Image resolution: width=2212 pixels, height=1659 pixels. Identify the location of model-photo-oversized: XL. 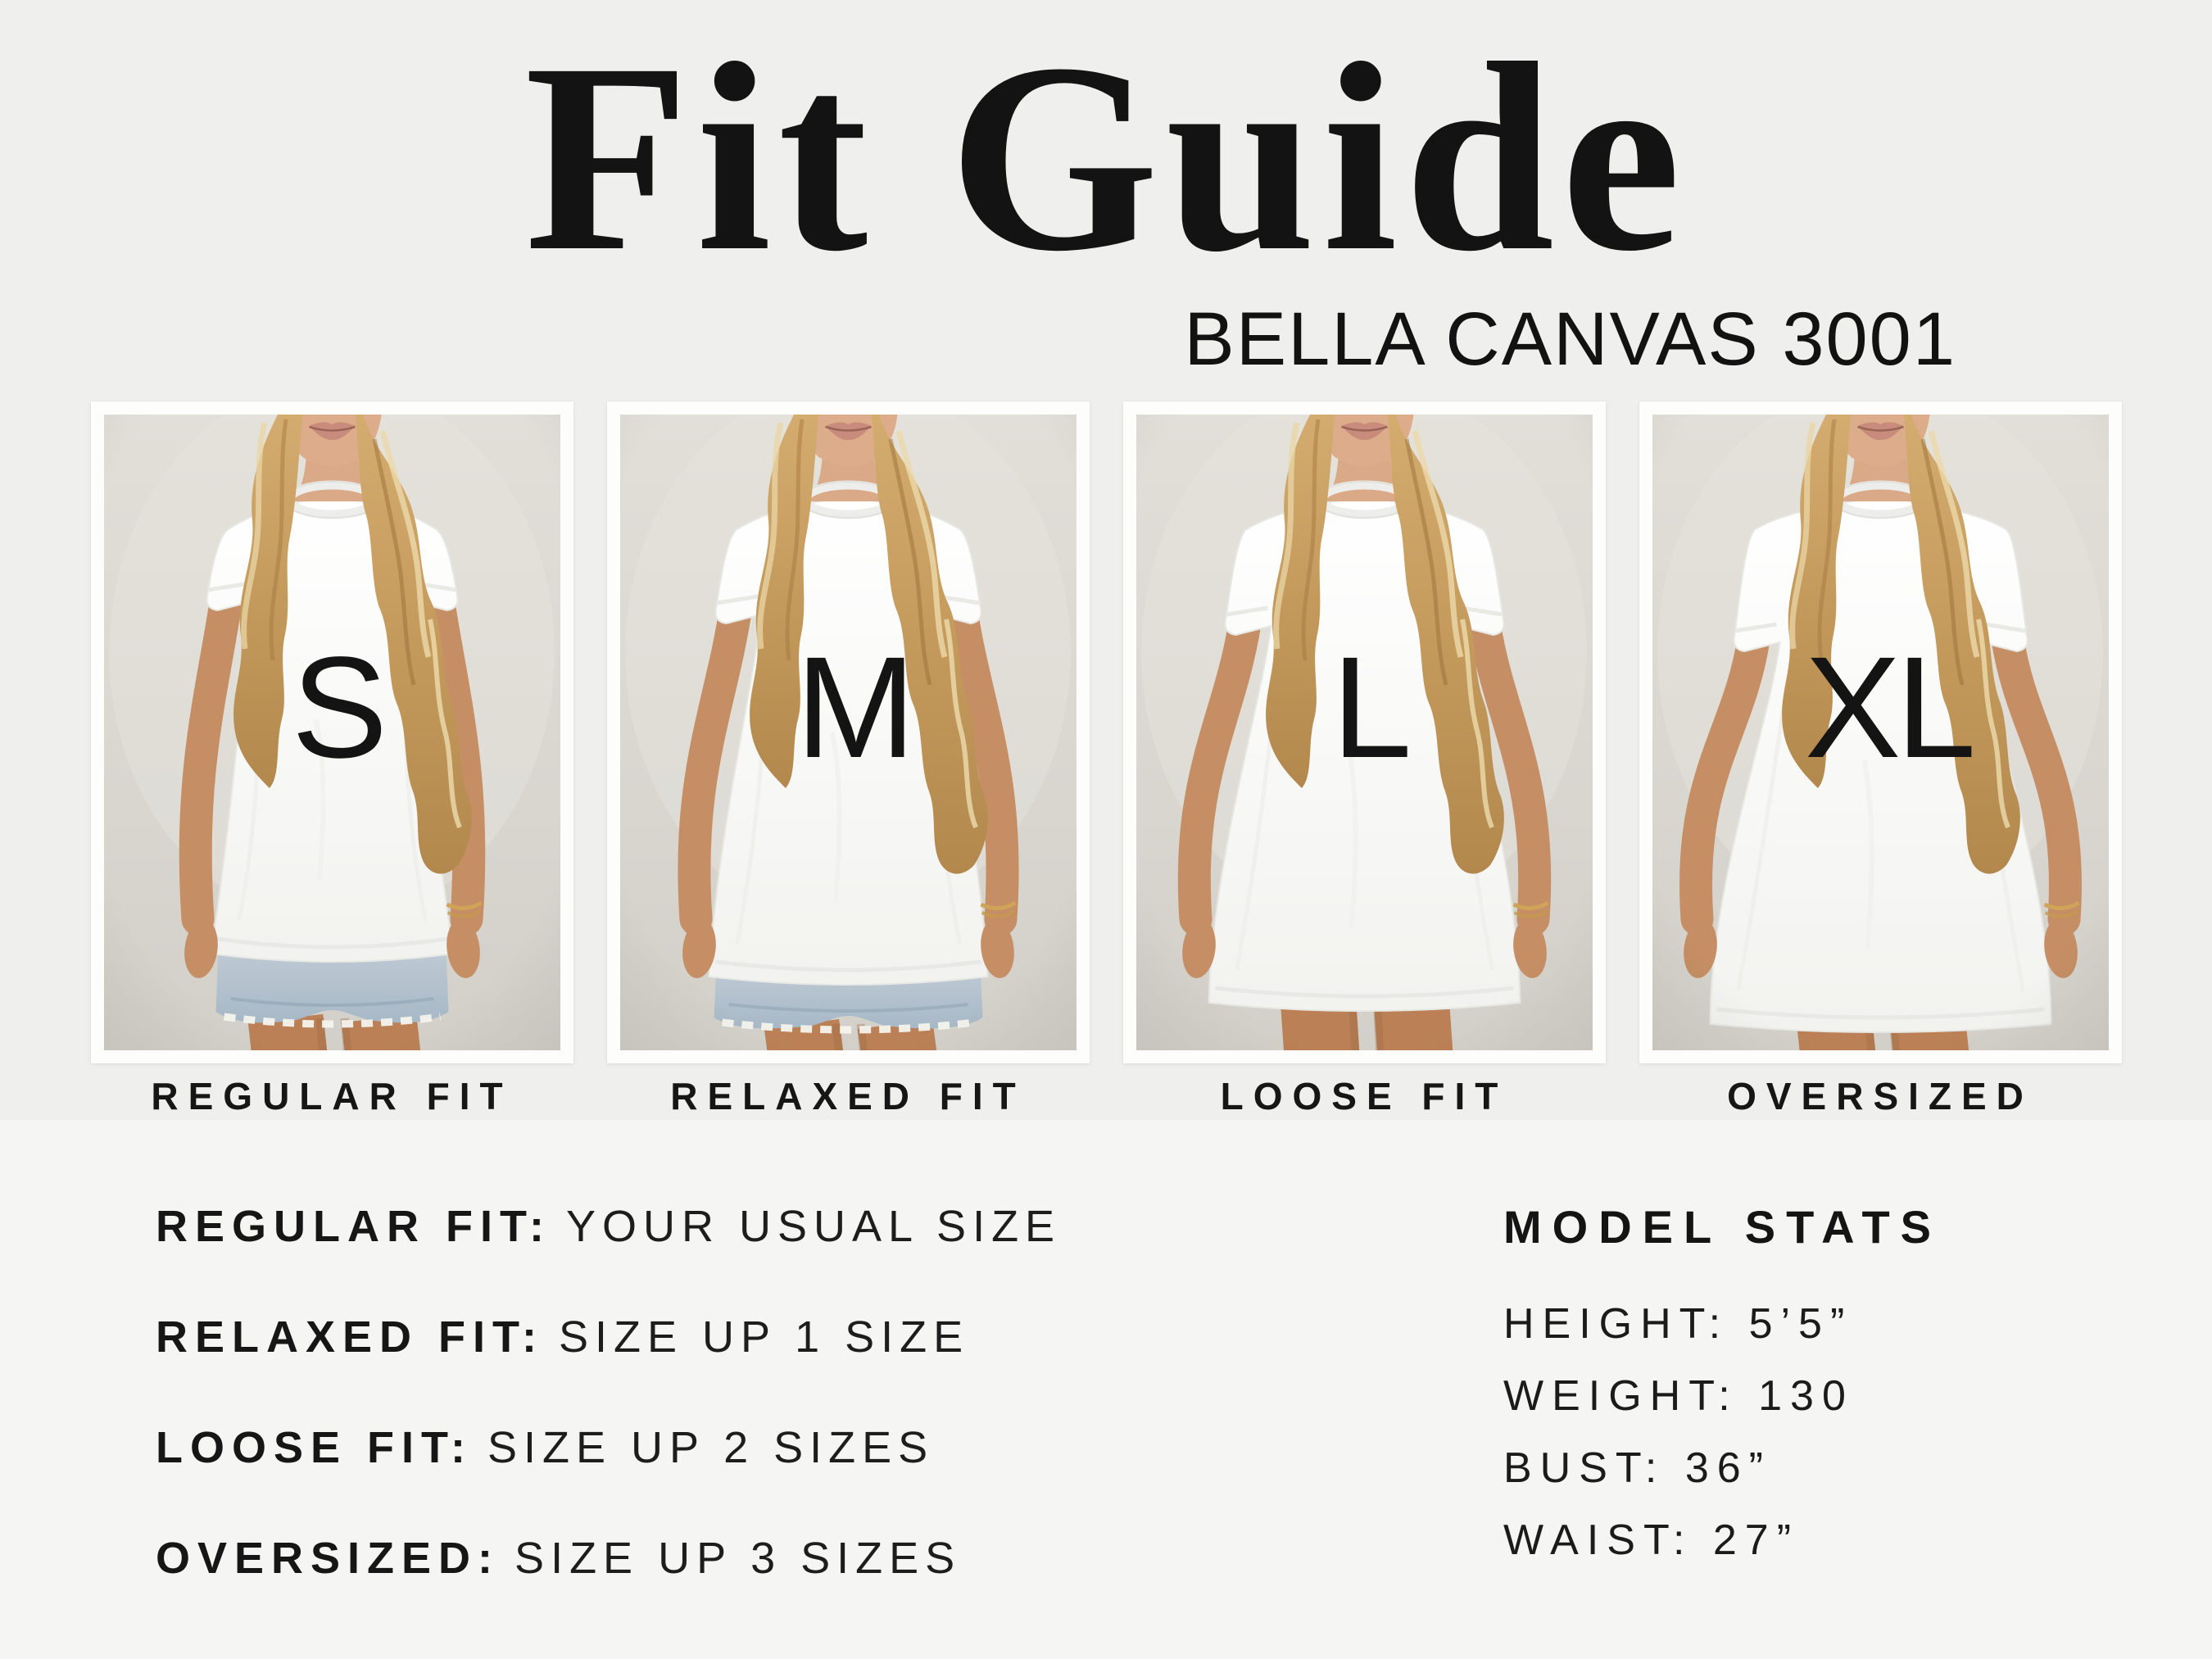
(1880, 732).